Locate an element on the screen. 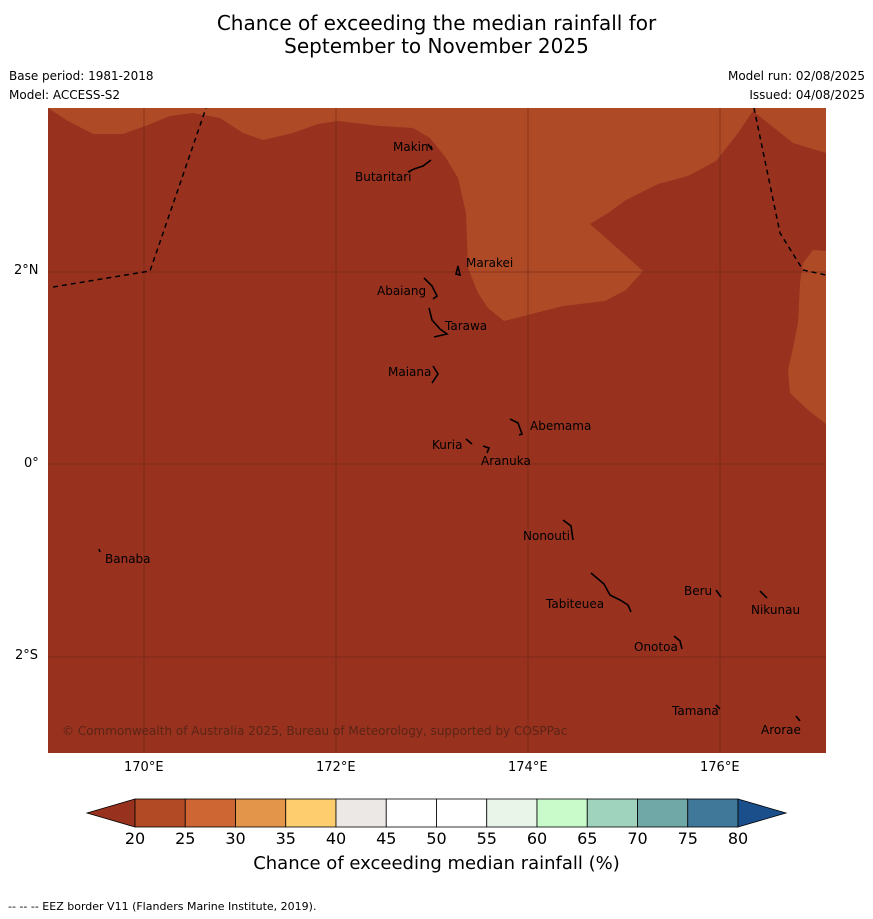  lon-tick-174: 174°E is located at coordinates (528, 767).